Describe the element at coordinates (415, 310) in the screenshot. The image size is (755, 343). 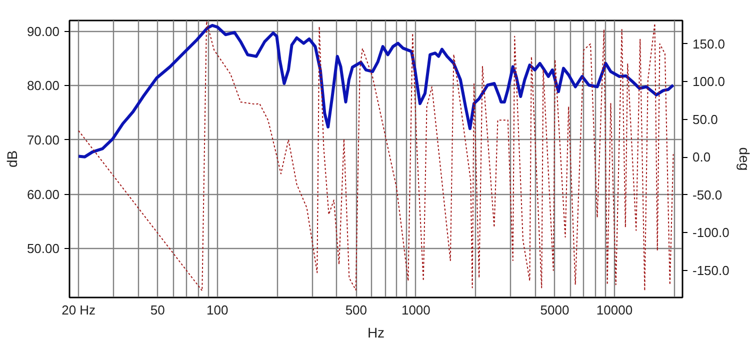
I see `x-tick-label: 1000` at that location.